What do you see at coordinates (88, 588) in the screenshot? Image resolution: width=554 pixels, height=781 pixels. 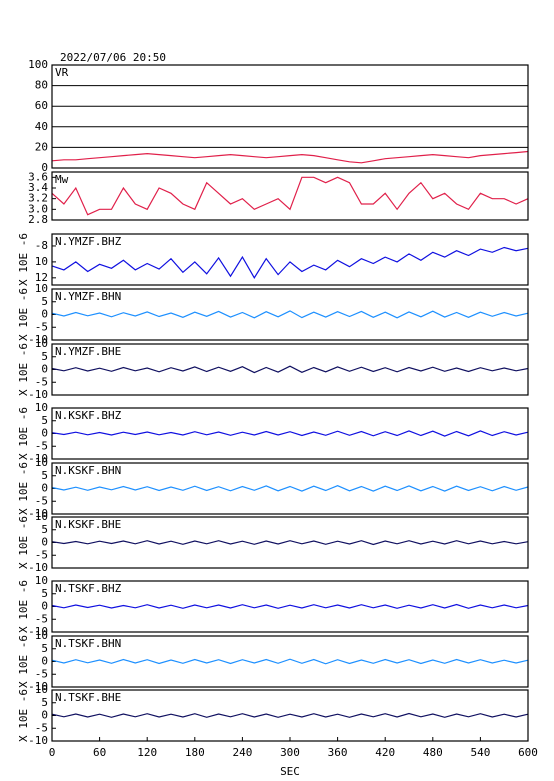 I see `trace-name: N.TSKF.BHZ` at bounding box center [88, 588].